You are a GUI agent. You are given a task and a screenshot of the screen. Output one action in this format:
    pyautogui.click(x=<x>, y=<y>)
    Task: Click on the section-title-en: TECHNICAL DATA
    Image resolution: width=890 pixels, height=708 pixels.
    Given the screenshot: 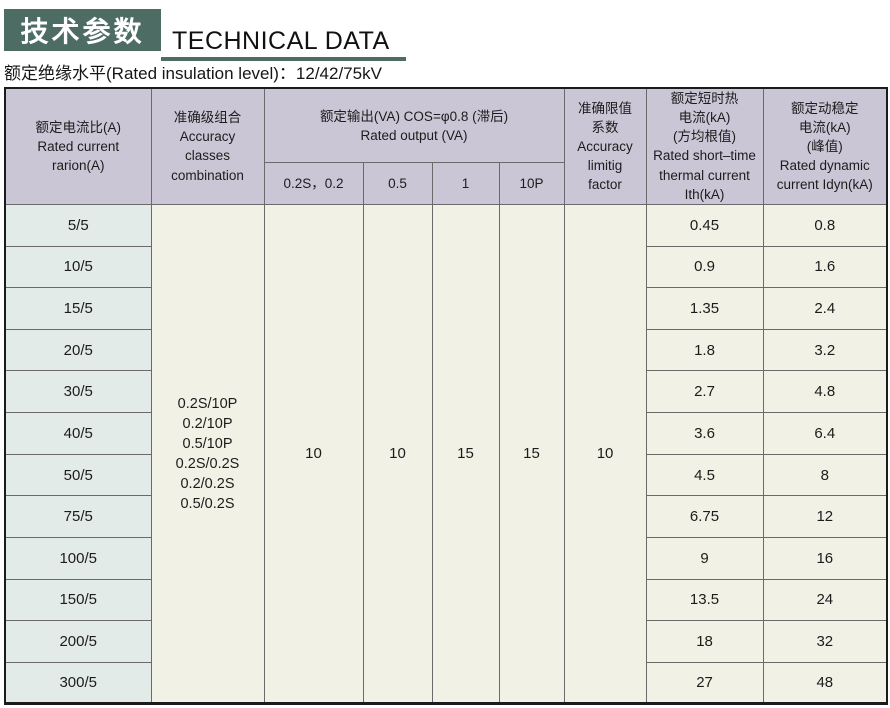 What is the action you would take?
    pyautogui.click(x=283, y=36)
    